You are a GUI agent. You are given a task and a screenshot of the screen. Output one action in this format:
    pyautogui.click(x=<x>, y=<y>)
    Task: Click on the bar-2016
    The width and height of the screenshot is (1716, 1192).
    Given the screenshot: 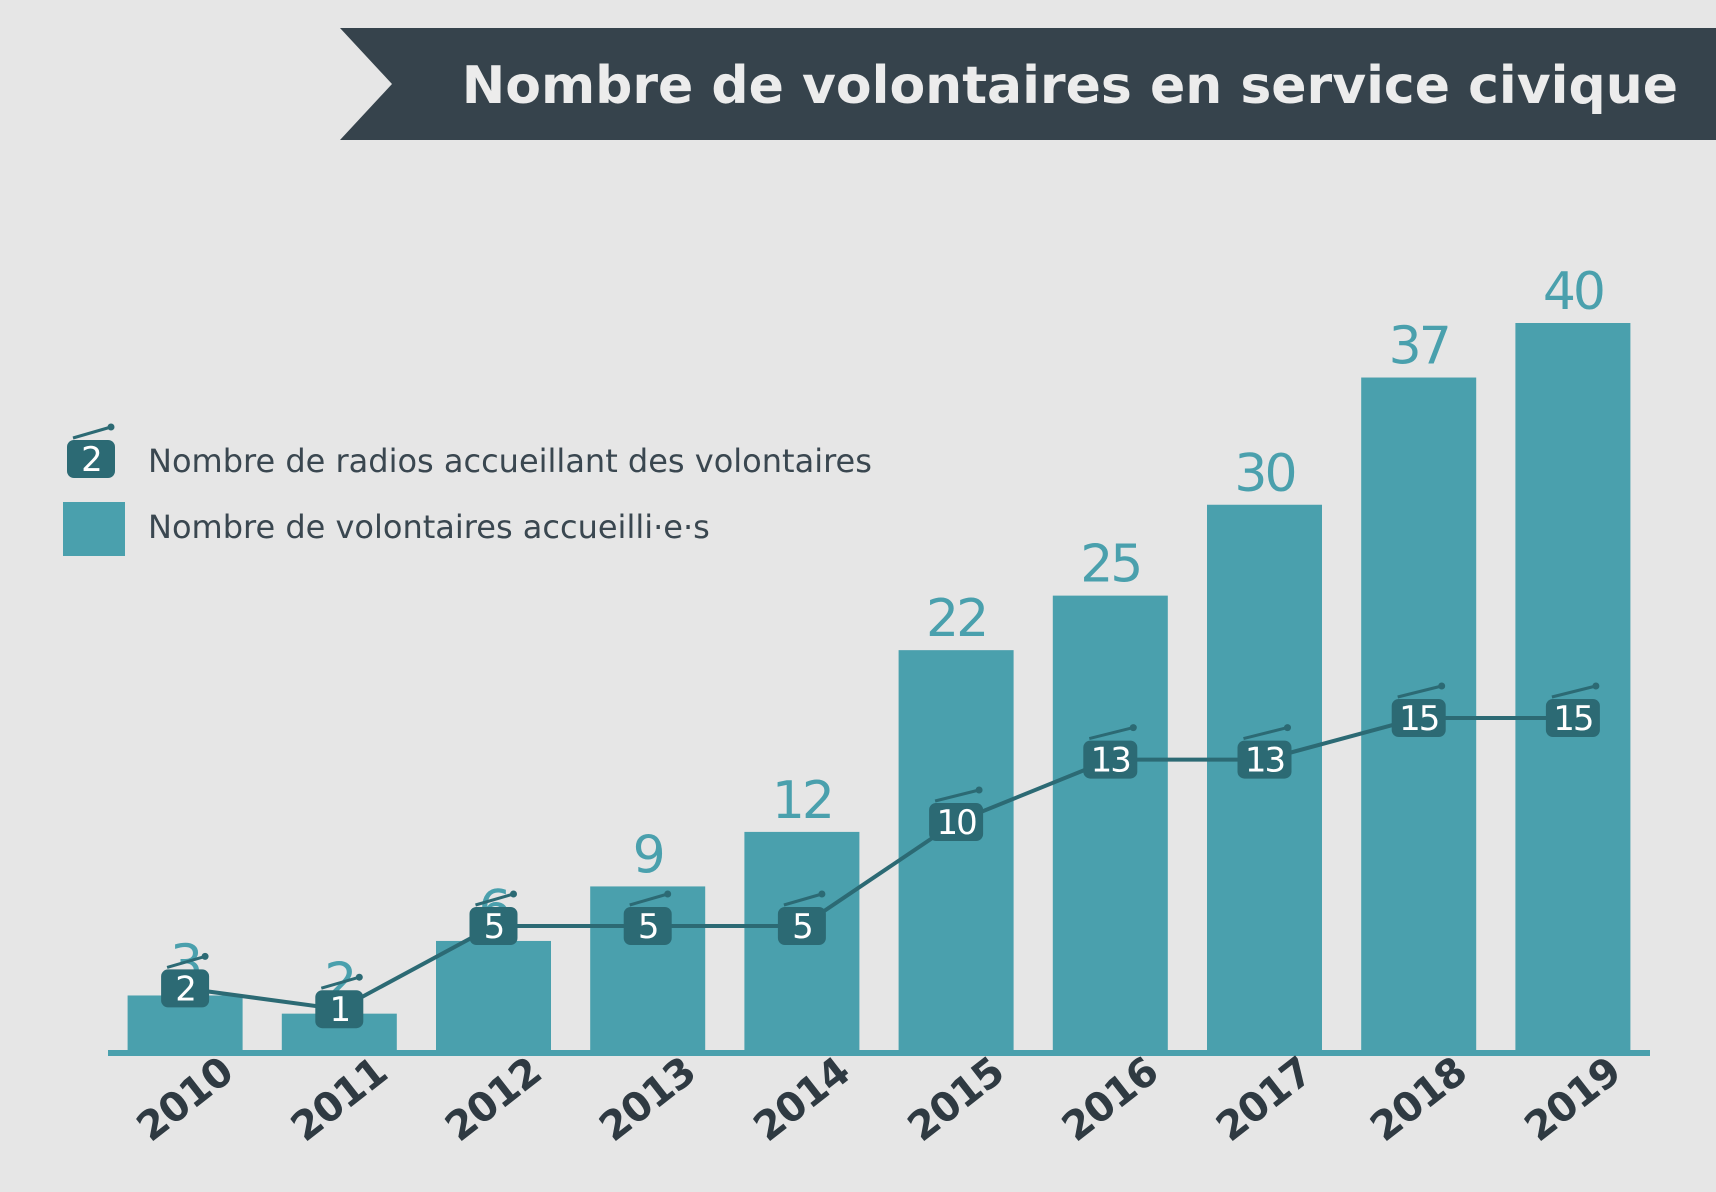 What is the action you would take?
    pyautogui.click(x=1110, y=825)
    